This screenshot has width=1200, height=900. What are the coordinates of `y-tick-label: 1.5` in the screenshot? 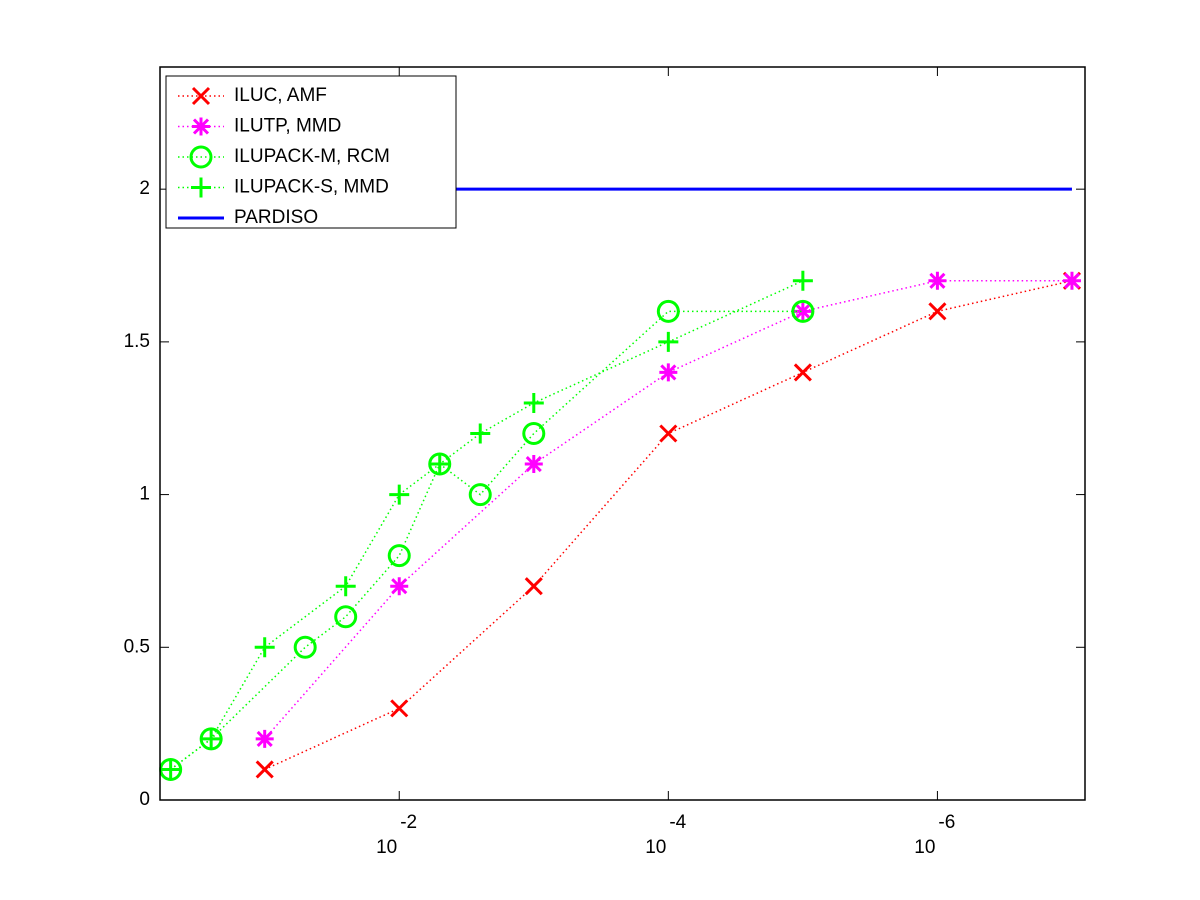 It's located at (137, 341).